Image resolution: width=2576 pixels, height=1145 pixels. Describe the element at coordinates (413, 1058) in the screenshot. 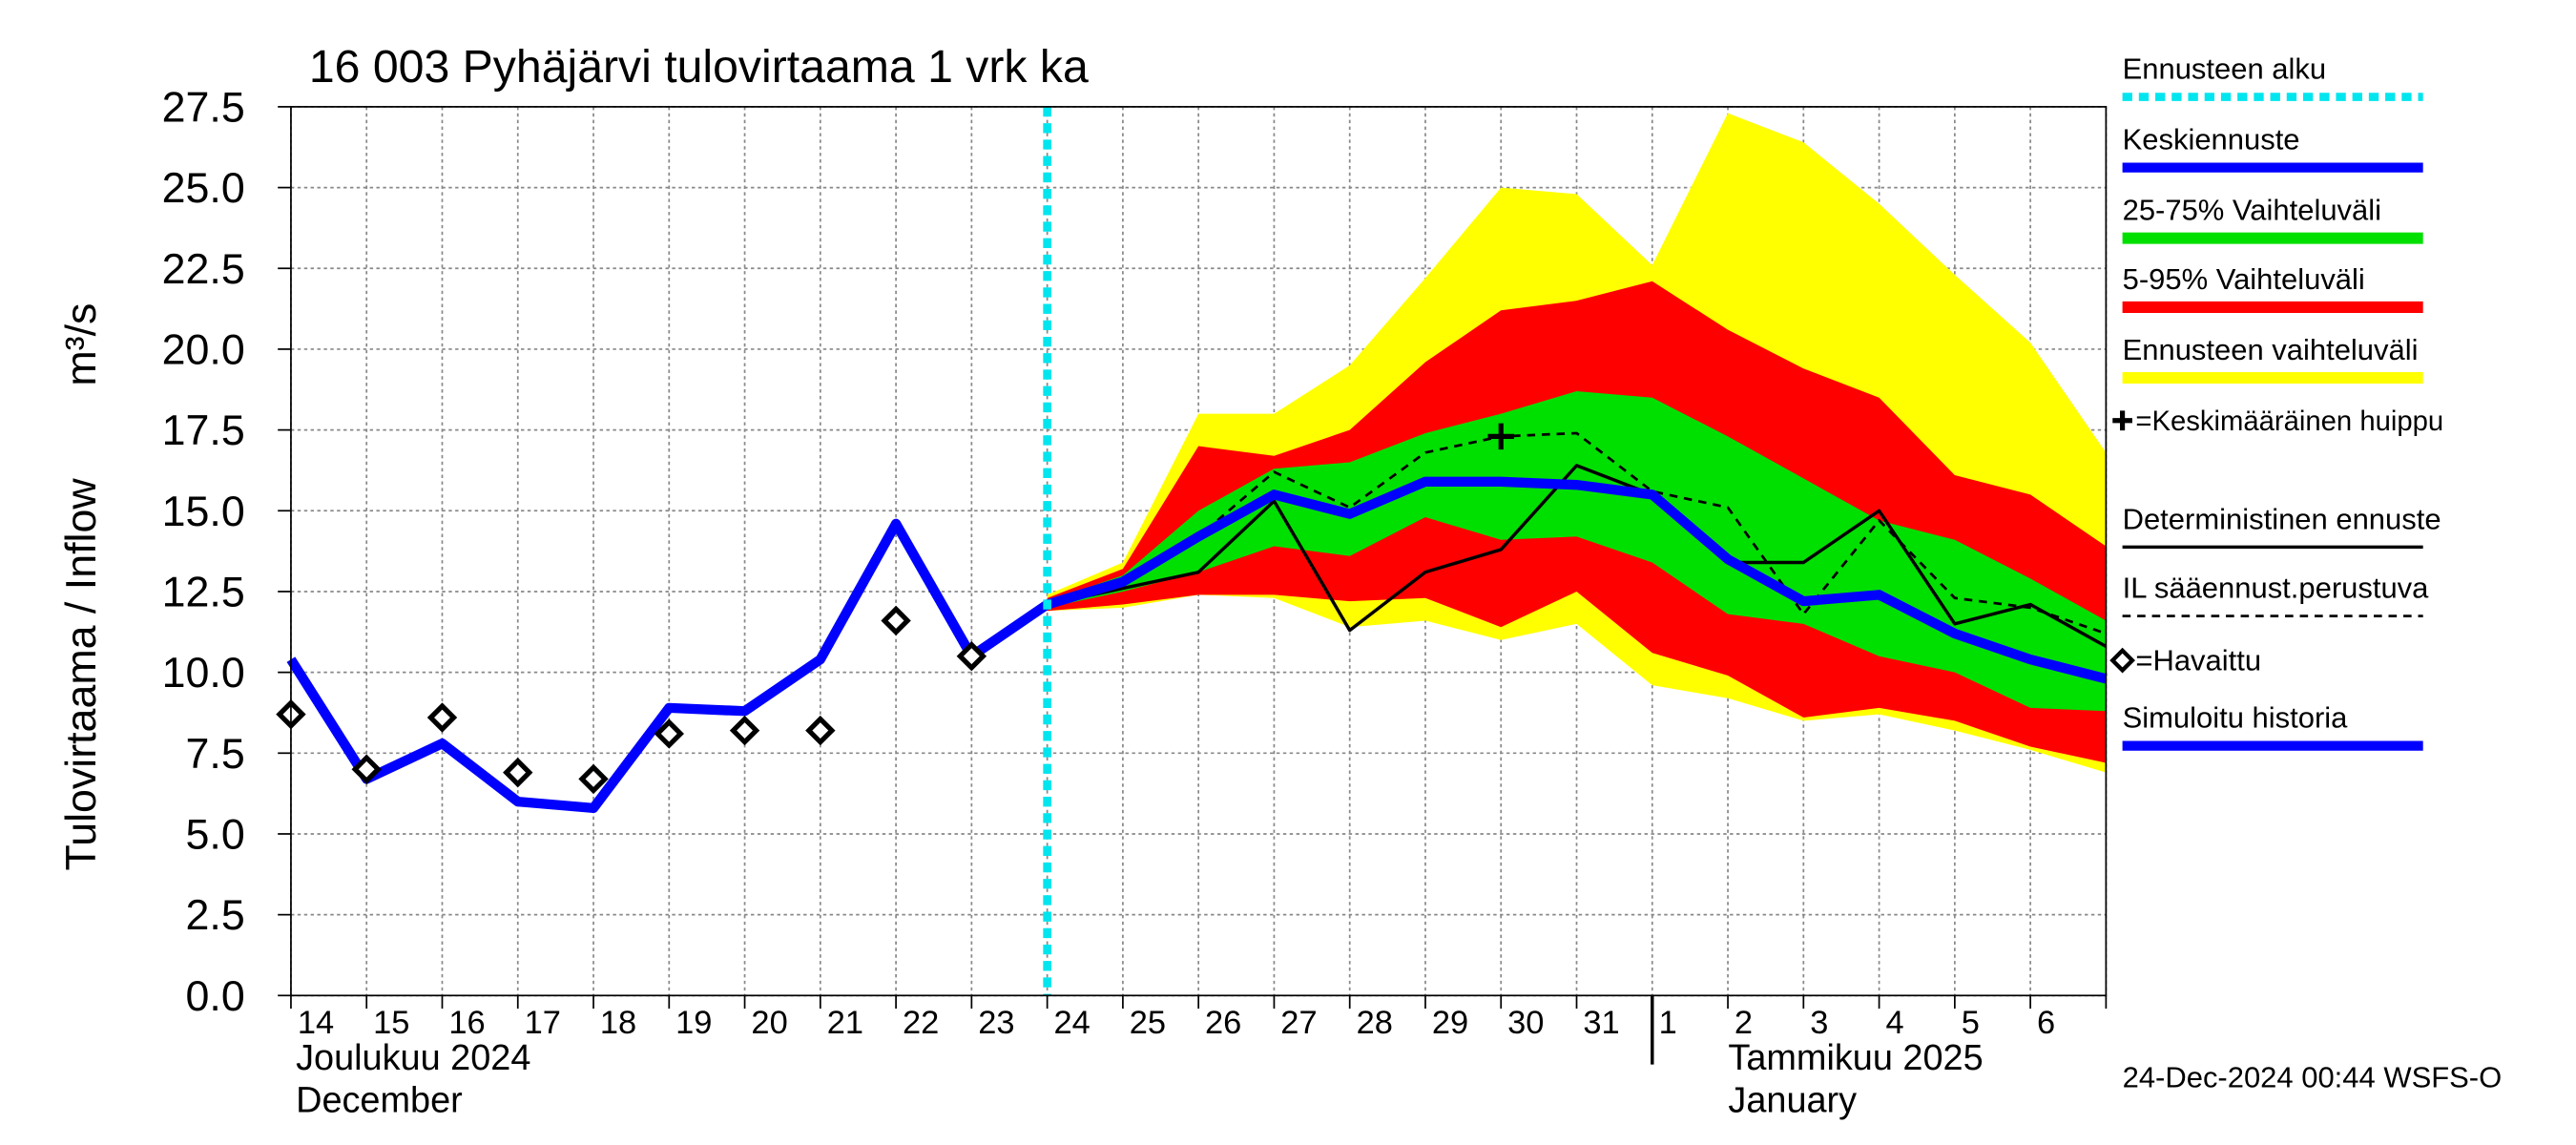

I see `month-label: Joulukuu 2024` at that location.